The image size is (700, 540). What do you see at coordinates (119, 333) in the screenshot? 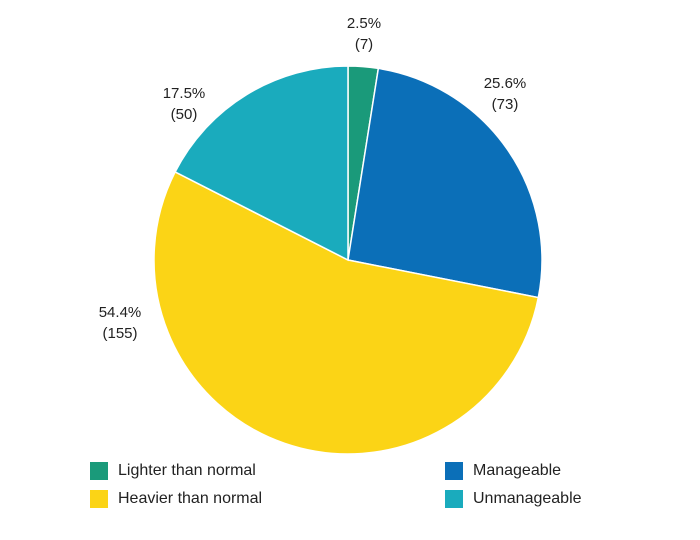
I see `slice-count-label-heavier-than-normal: (155)` at bounding box center [119, 333].